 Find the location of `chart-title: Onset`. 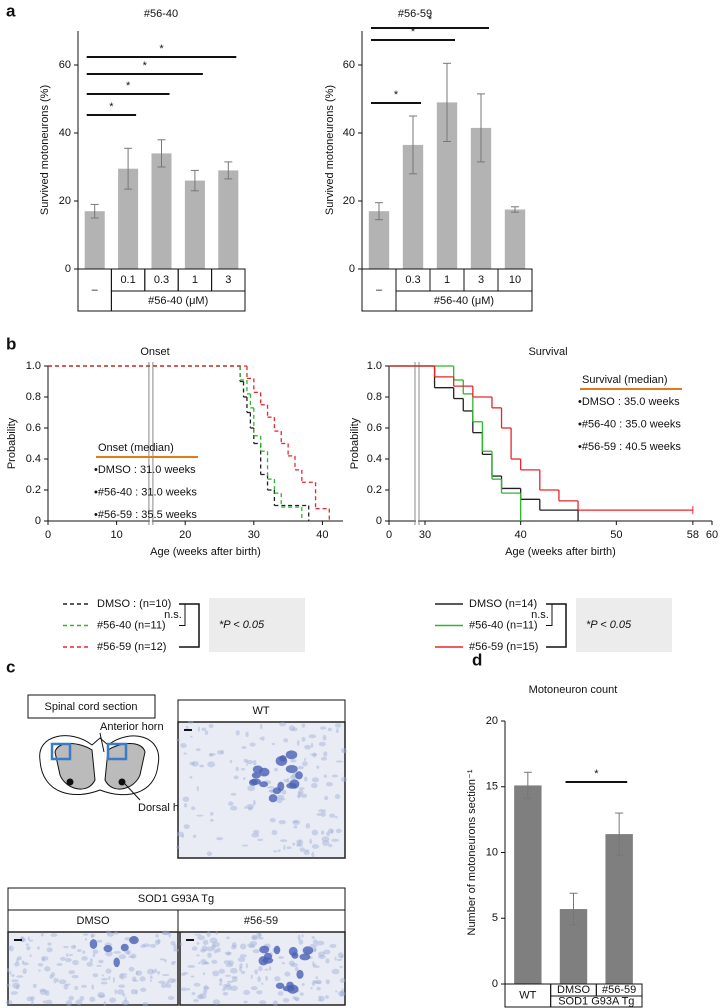

chart-title: Onset is located at coordinates (154, 352).